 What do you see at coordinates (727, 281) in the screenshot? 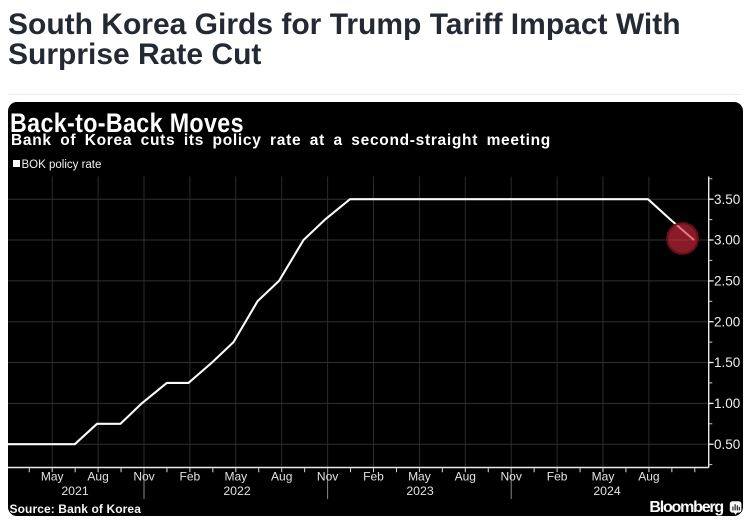
I see `svg-text: 2.50` at bounding box center [727, 281].